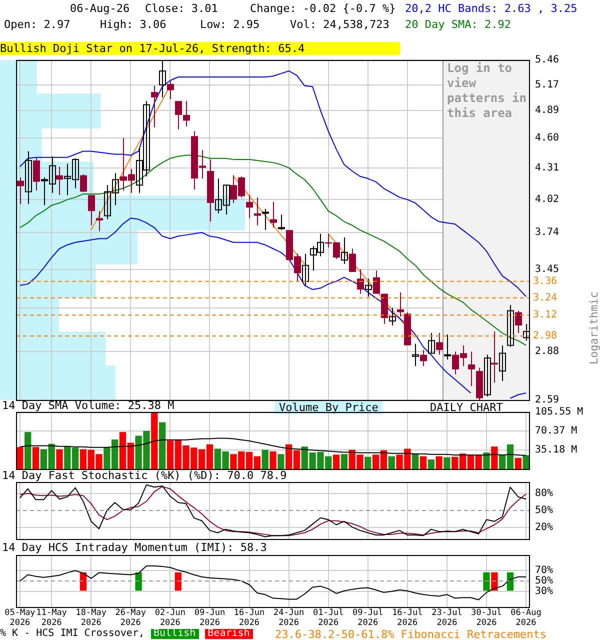 This screenshot has width=600, height=640. Describe the element at coordinates (200, 48) in the screenshot. I see `text: Bullish Doji Star on 17-Jul-26, Strength: 65.4` at that location.